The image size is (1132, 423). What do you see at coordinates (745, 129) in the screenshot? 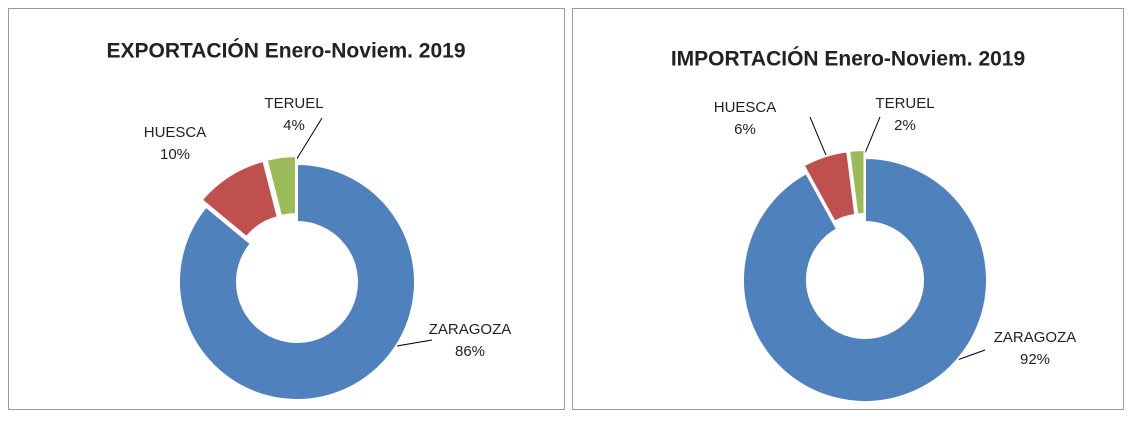
I see `value-label: 6%` at bounding box center [745, 129].